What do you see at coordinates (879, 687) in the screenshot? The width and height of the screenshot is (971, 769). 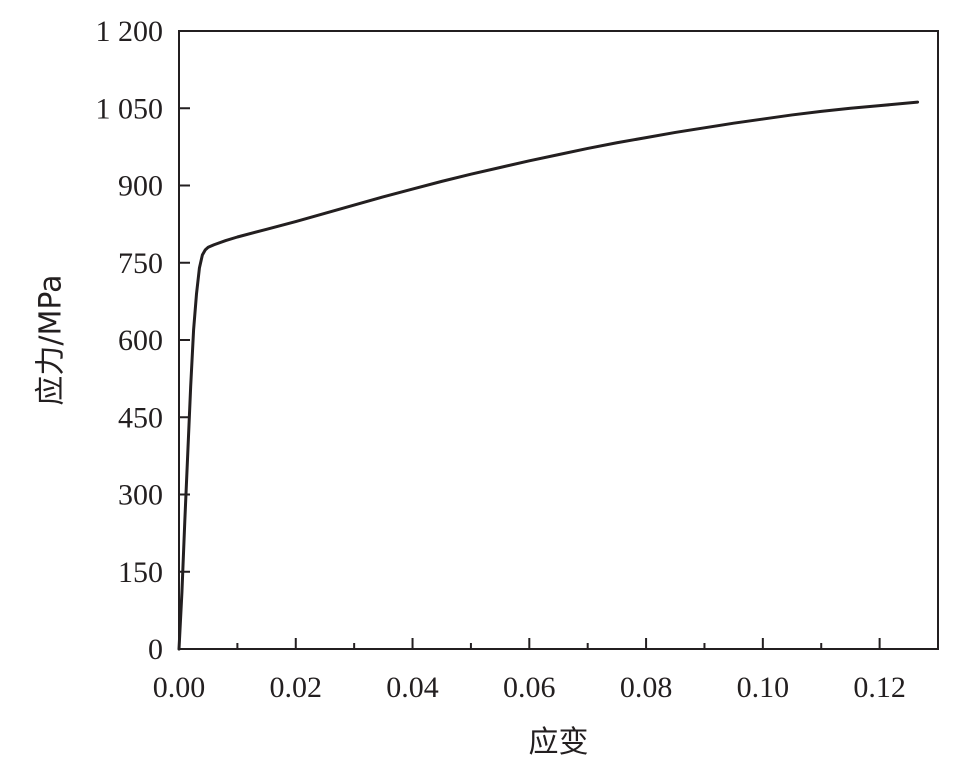 I see `x-tick-label: 0.12` at bounding box center [879, 687].